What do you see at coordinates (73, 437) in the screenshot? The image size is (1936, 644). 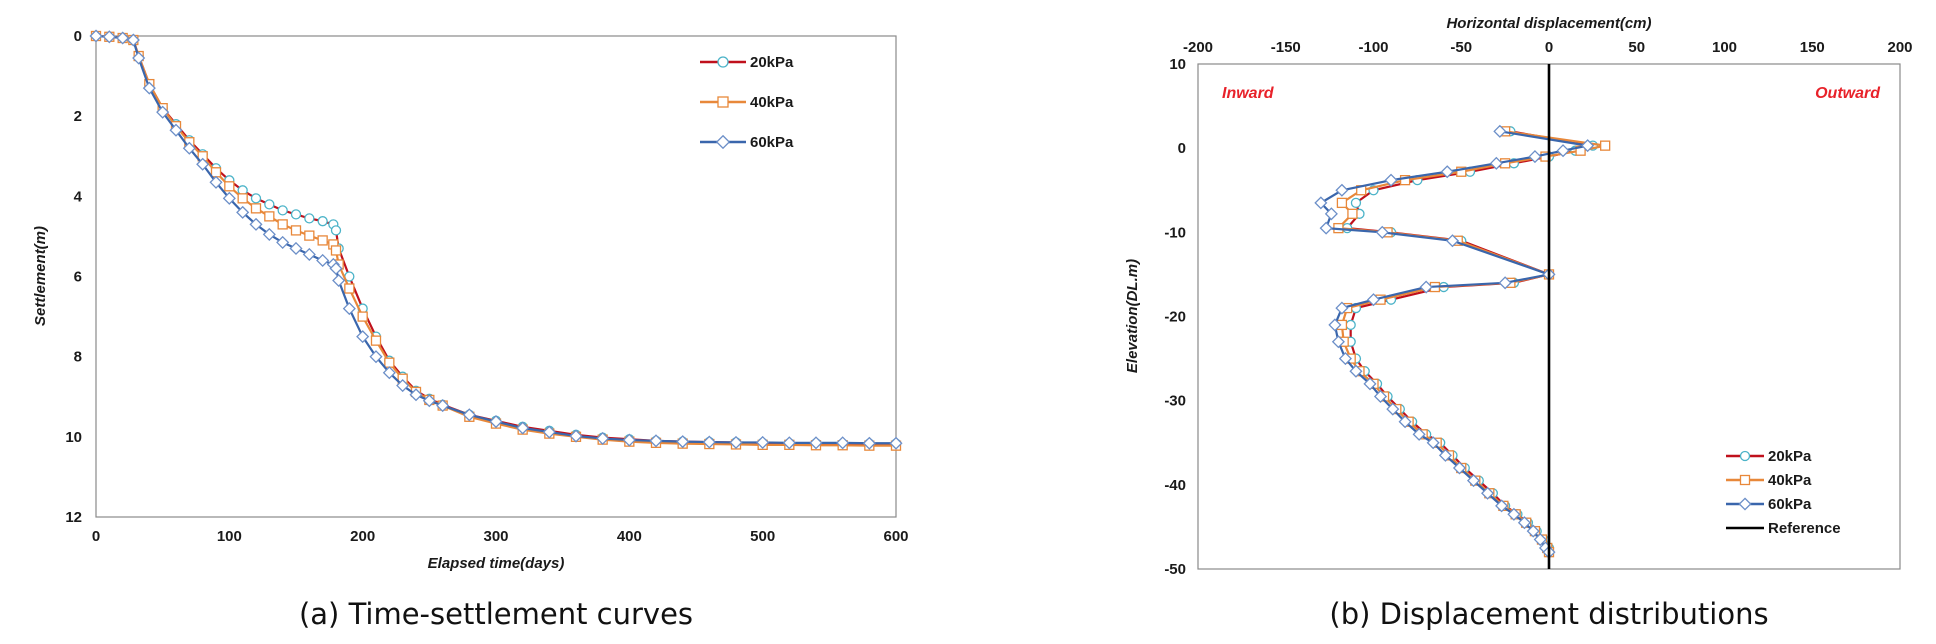 I see `y-tick-label: 10` at bounding box center [73, 437].